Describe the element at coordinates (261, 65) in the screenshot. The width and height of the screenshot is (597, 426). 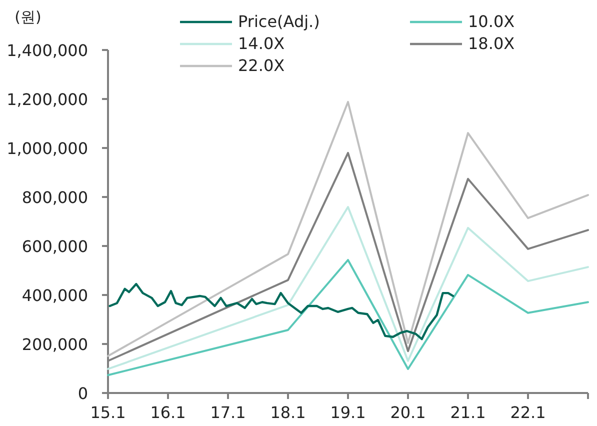
I see `legend-label: 22.0X` at that location.